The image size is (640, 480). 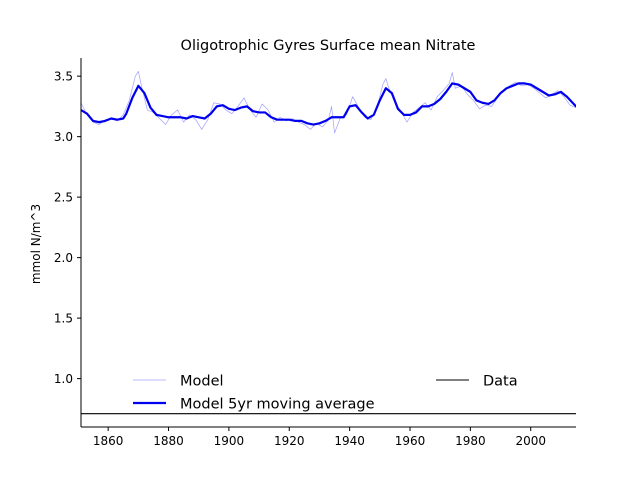 What do you see at coordinates (289, 441) in the screenshot?
I see `x-tick-label: 1920` at bounding box center [289, 441].